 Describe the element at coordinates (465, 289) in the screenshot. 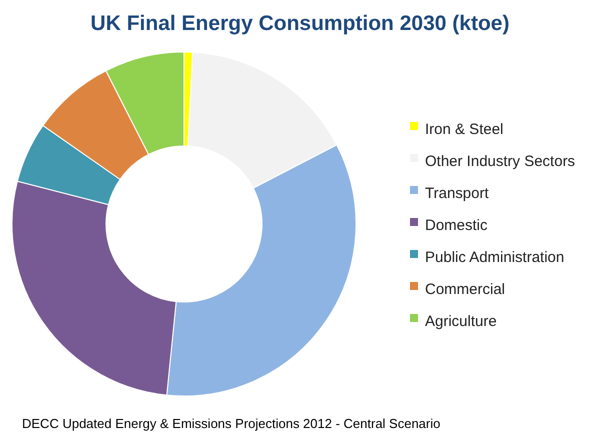

I see `legend-label: Commercial` at that location.